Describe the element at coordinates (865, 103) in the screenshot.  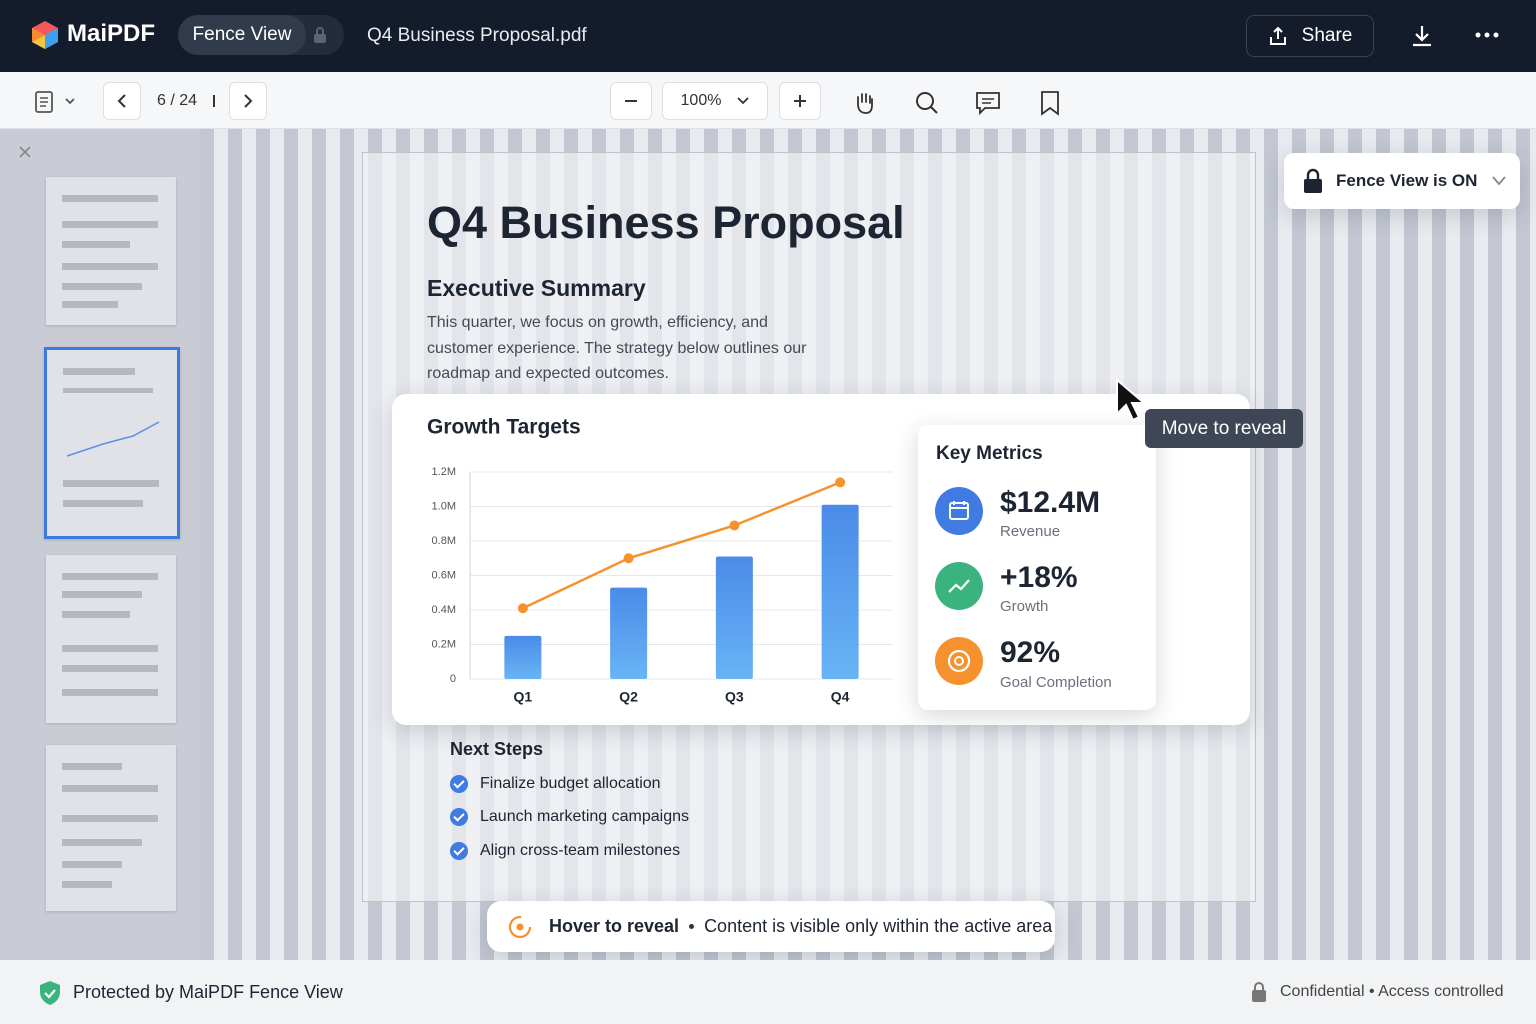
I see `hand-tool` at that location.